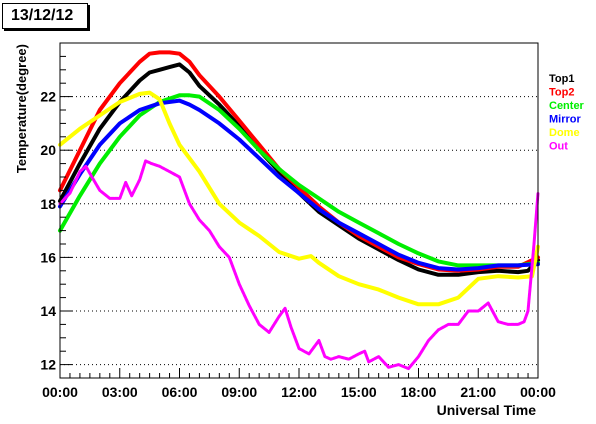  Describe the element at coordinates (21, 108) in the screenshot. I see `y-axis-label: Temperature(degree)` at that location.